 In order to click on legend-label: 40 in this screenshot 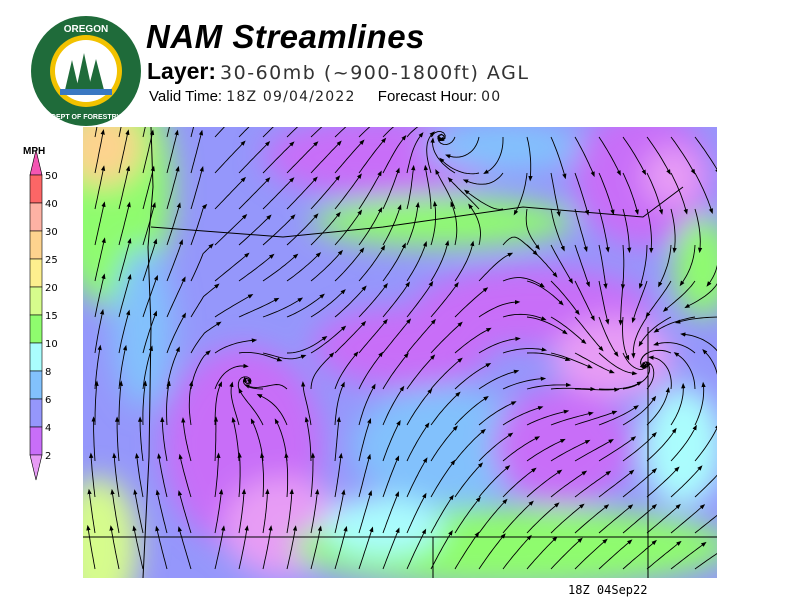, I will do `click(51, 204)`.